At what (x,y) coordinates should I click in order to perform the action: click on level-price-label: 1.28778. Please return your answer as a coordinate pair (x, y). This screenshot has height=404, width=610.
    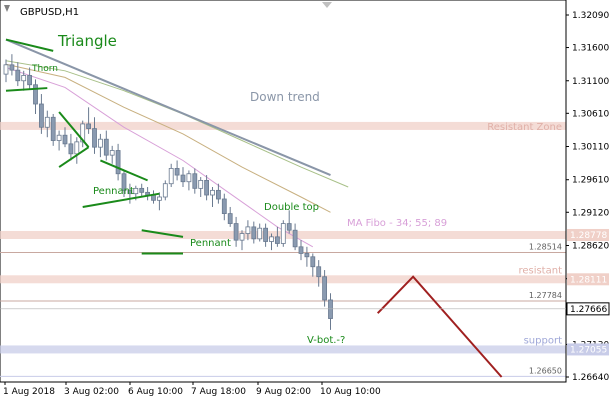
    Looking at the image, I should click on (588, 236).